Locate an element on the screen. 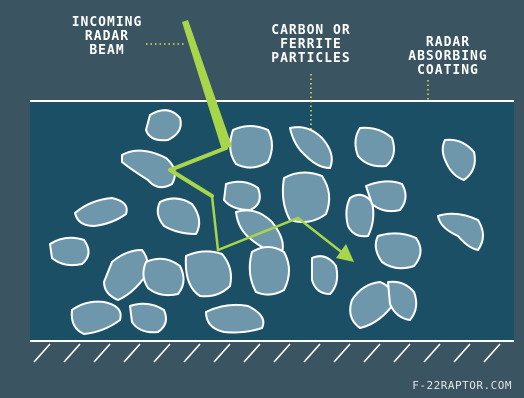  label-incoming-radar-beam: INCOMING RADAR BEAM is located at coordinates (107, 36).